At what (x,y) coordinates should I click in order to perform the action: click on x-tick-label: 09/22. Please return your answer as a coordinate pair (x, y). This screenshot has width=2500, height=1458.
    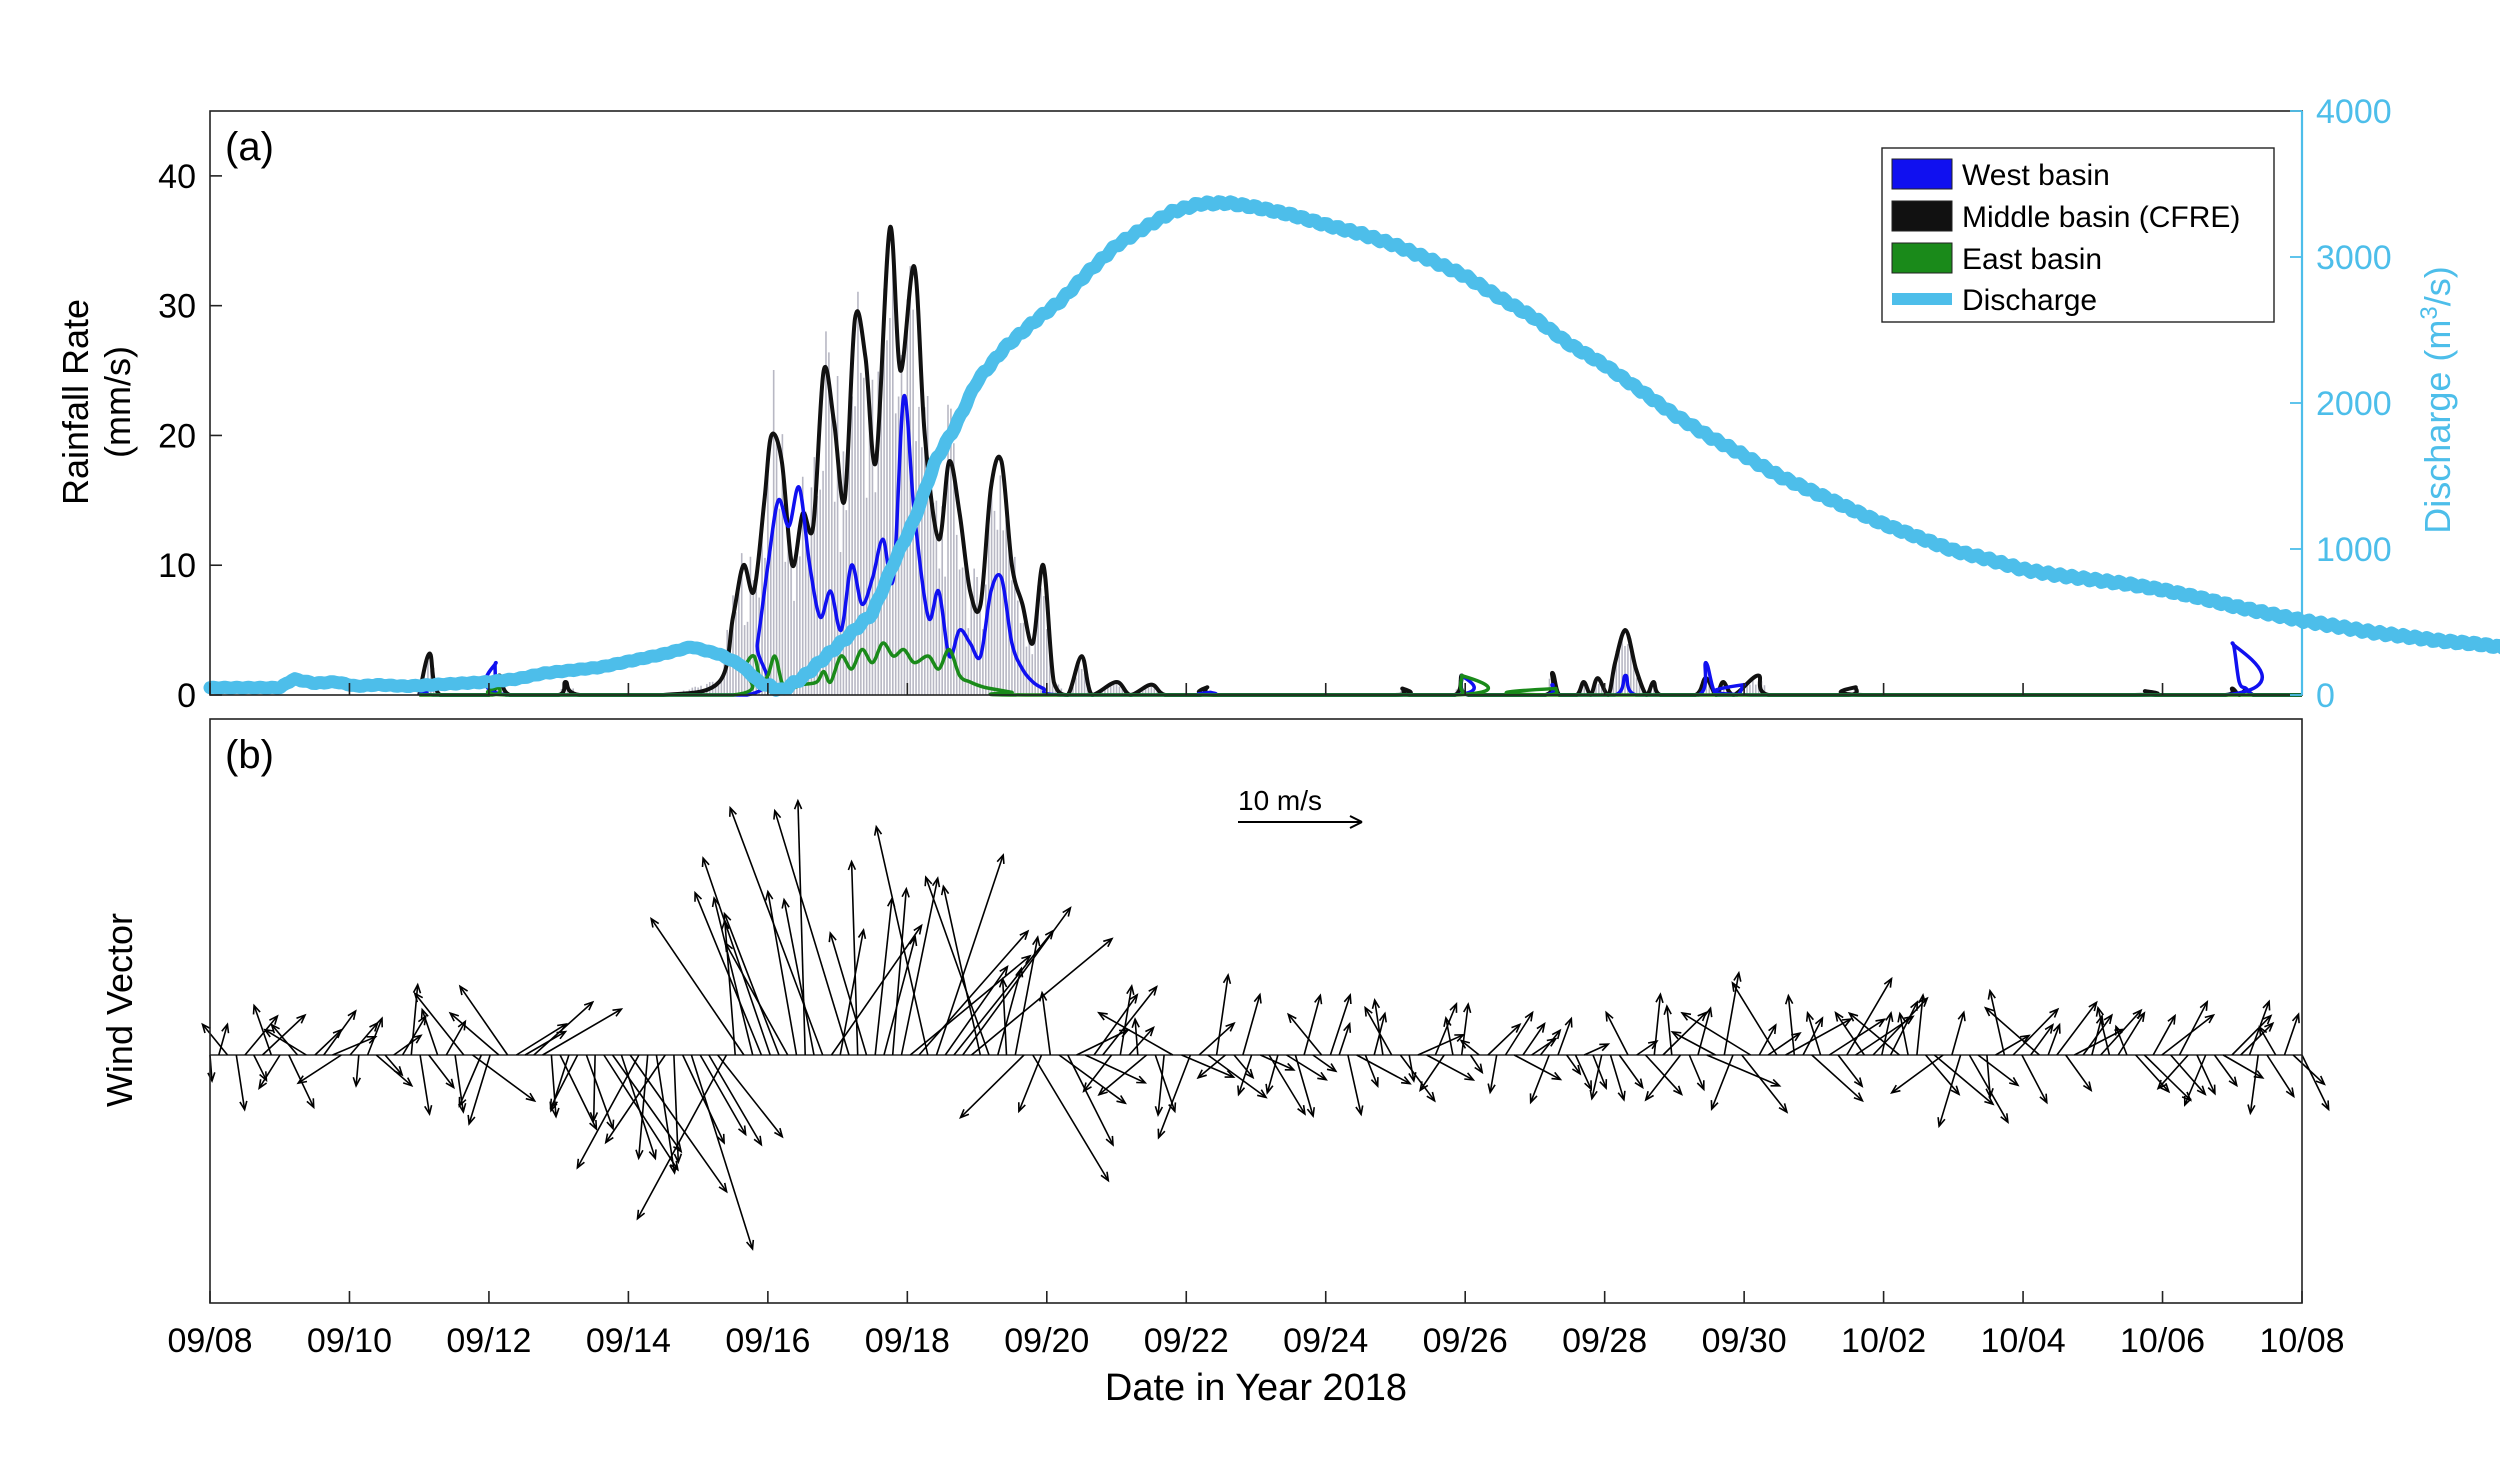
    Looking at the image, I should click on (1186, 1341).